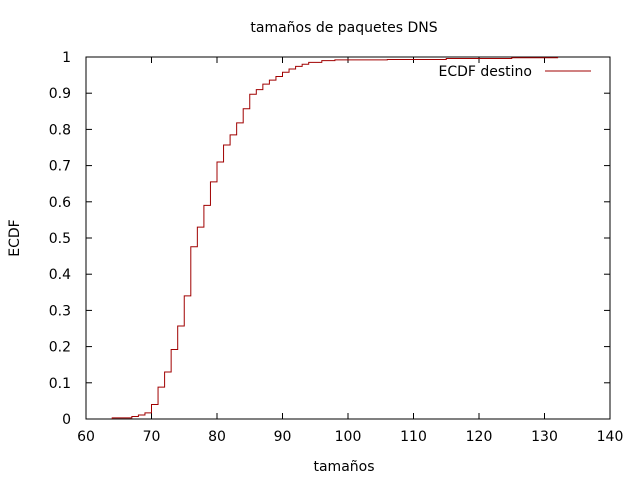 This screenshot has width=640, height=480. Describe the element at coordinates (413, 437) in the screenshot. I see `x-tick-label: 110` at that location.